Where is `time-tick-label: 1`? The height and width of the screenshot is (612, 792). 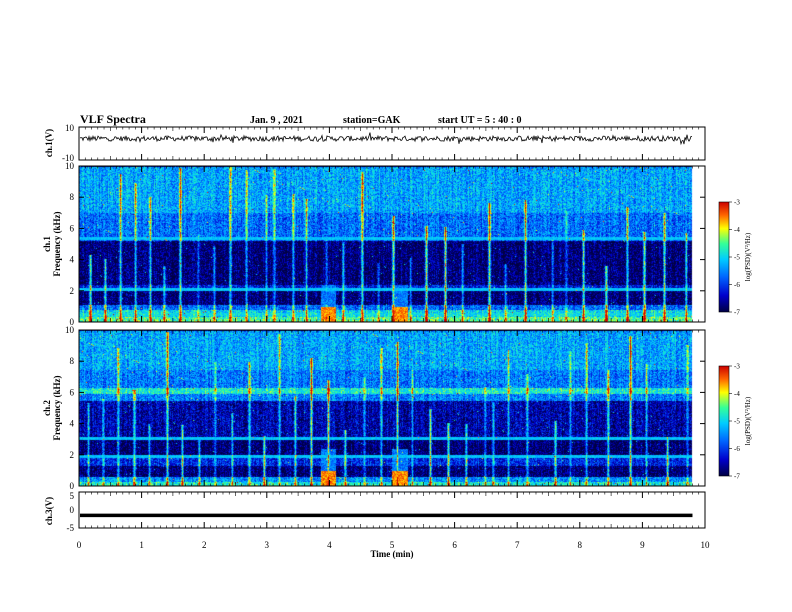 time-tick-label: 1 is located at coordinates (141, 545).